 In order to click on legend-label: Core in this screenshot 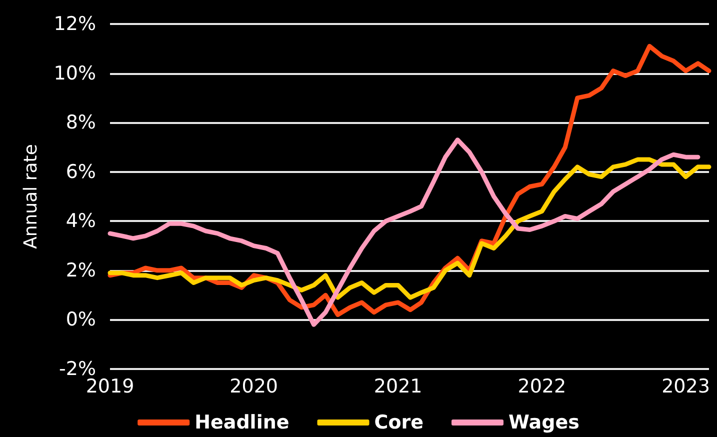, I will do `click(399, 423)`.